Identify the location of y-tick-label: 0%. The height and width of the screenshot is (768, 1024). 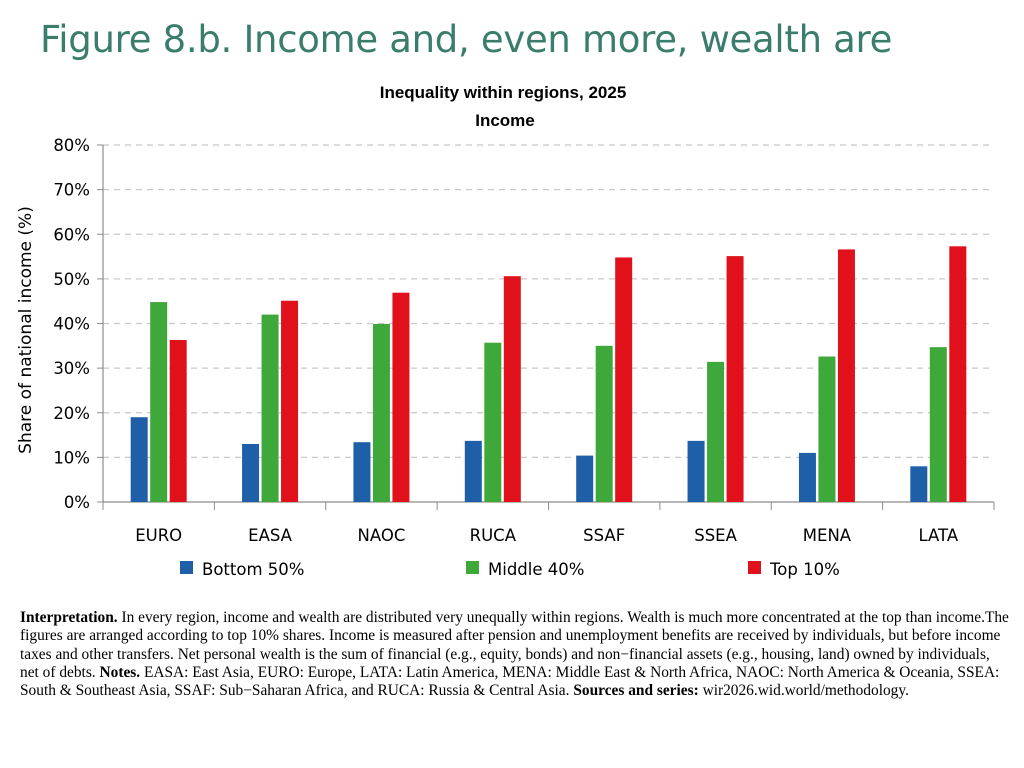
(77, 502).